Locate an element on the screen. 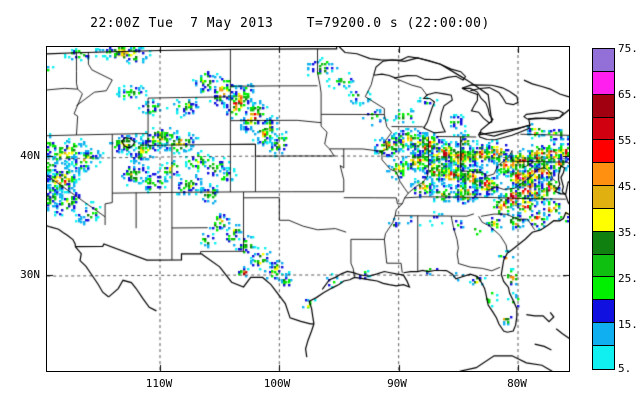 The width and height of the screenshot is (640, 400). colorbar-tick-65: 65. is located at coordinates (628, 94).